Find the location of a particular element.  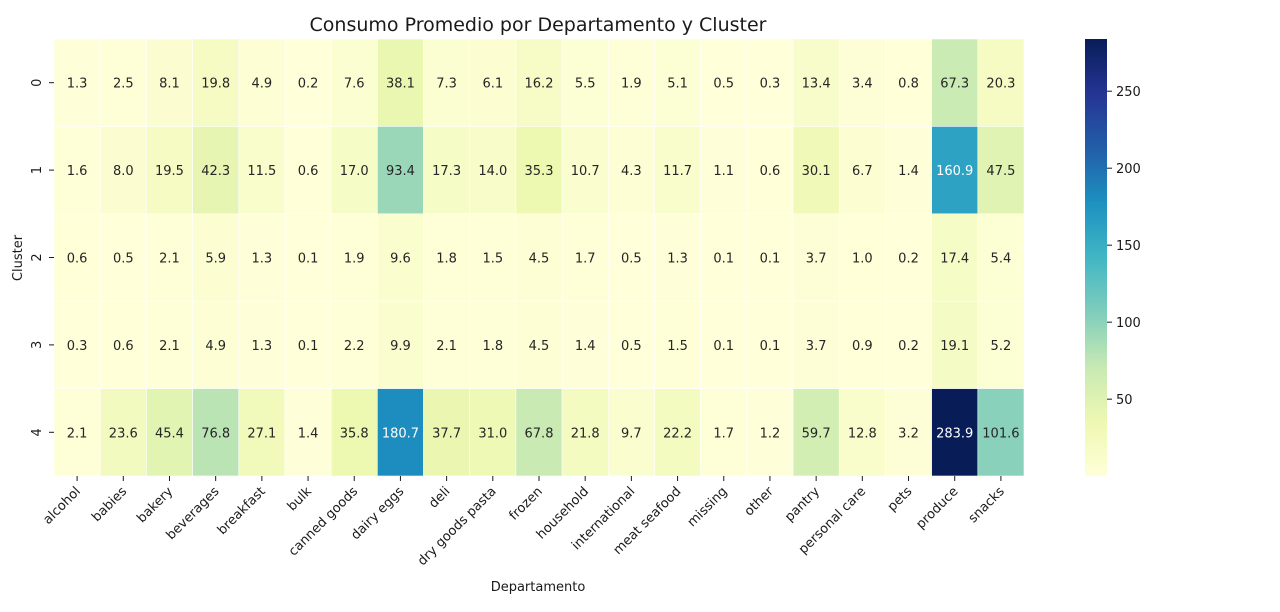

cell-value-label: 35.3 is located at coordinates (539, 171).